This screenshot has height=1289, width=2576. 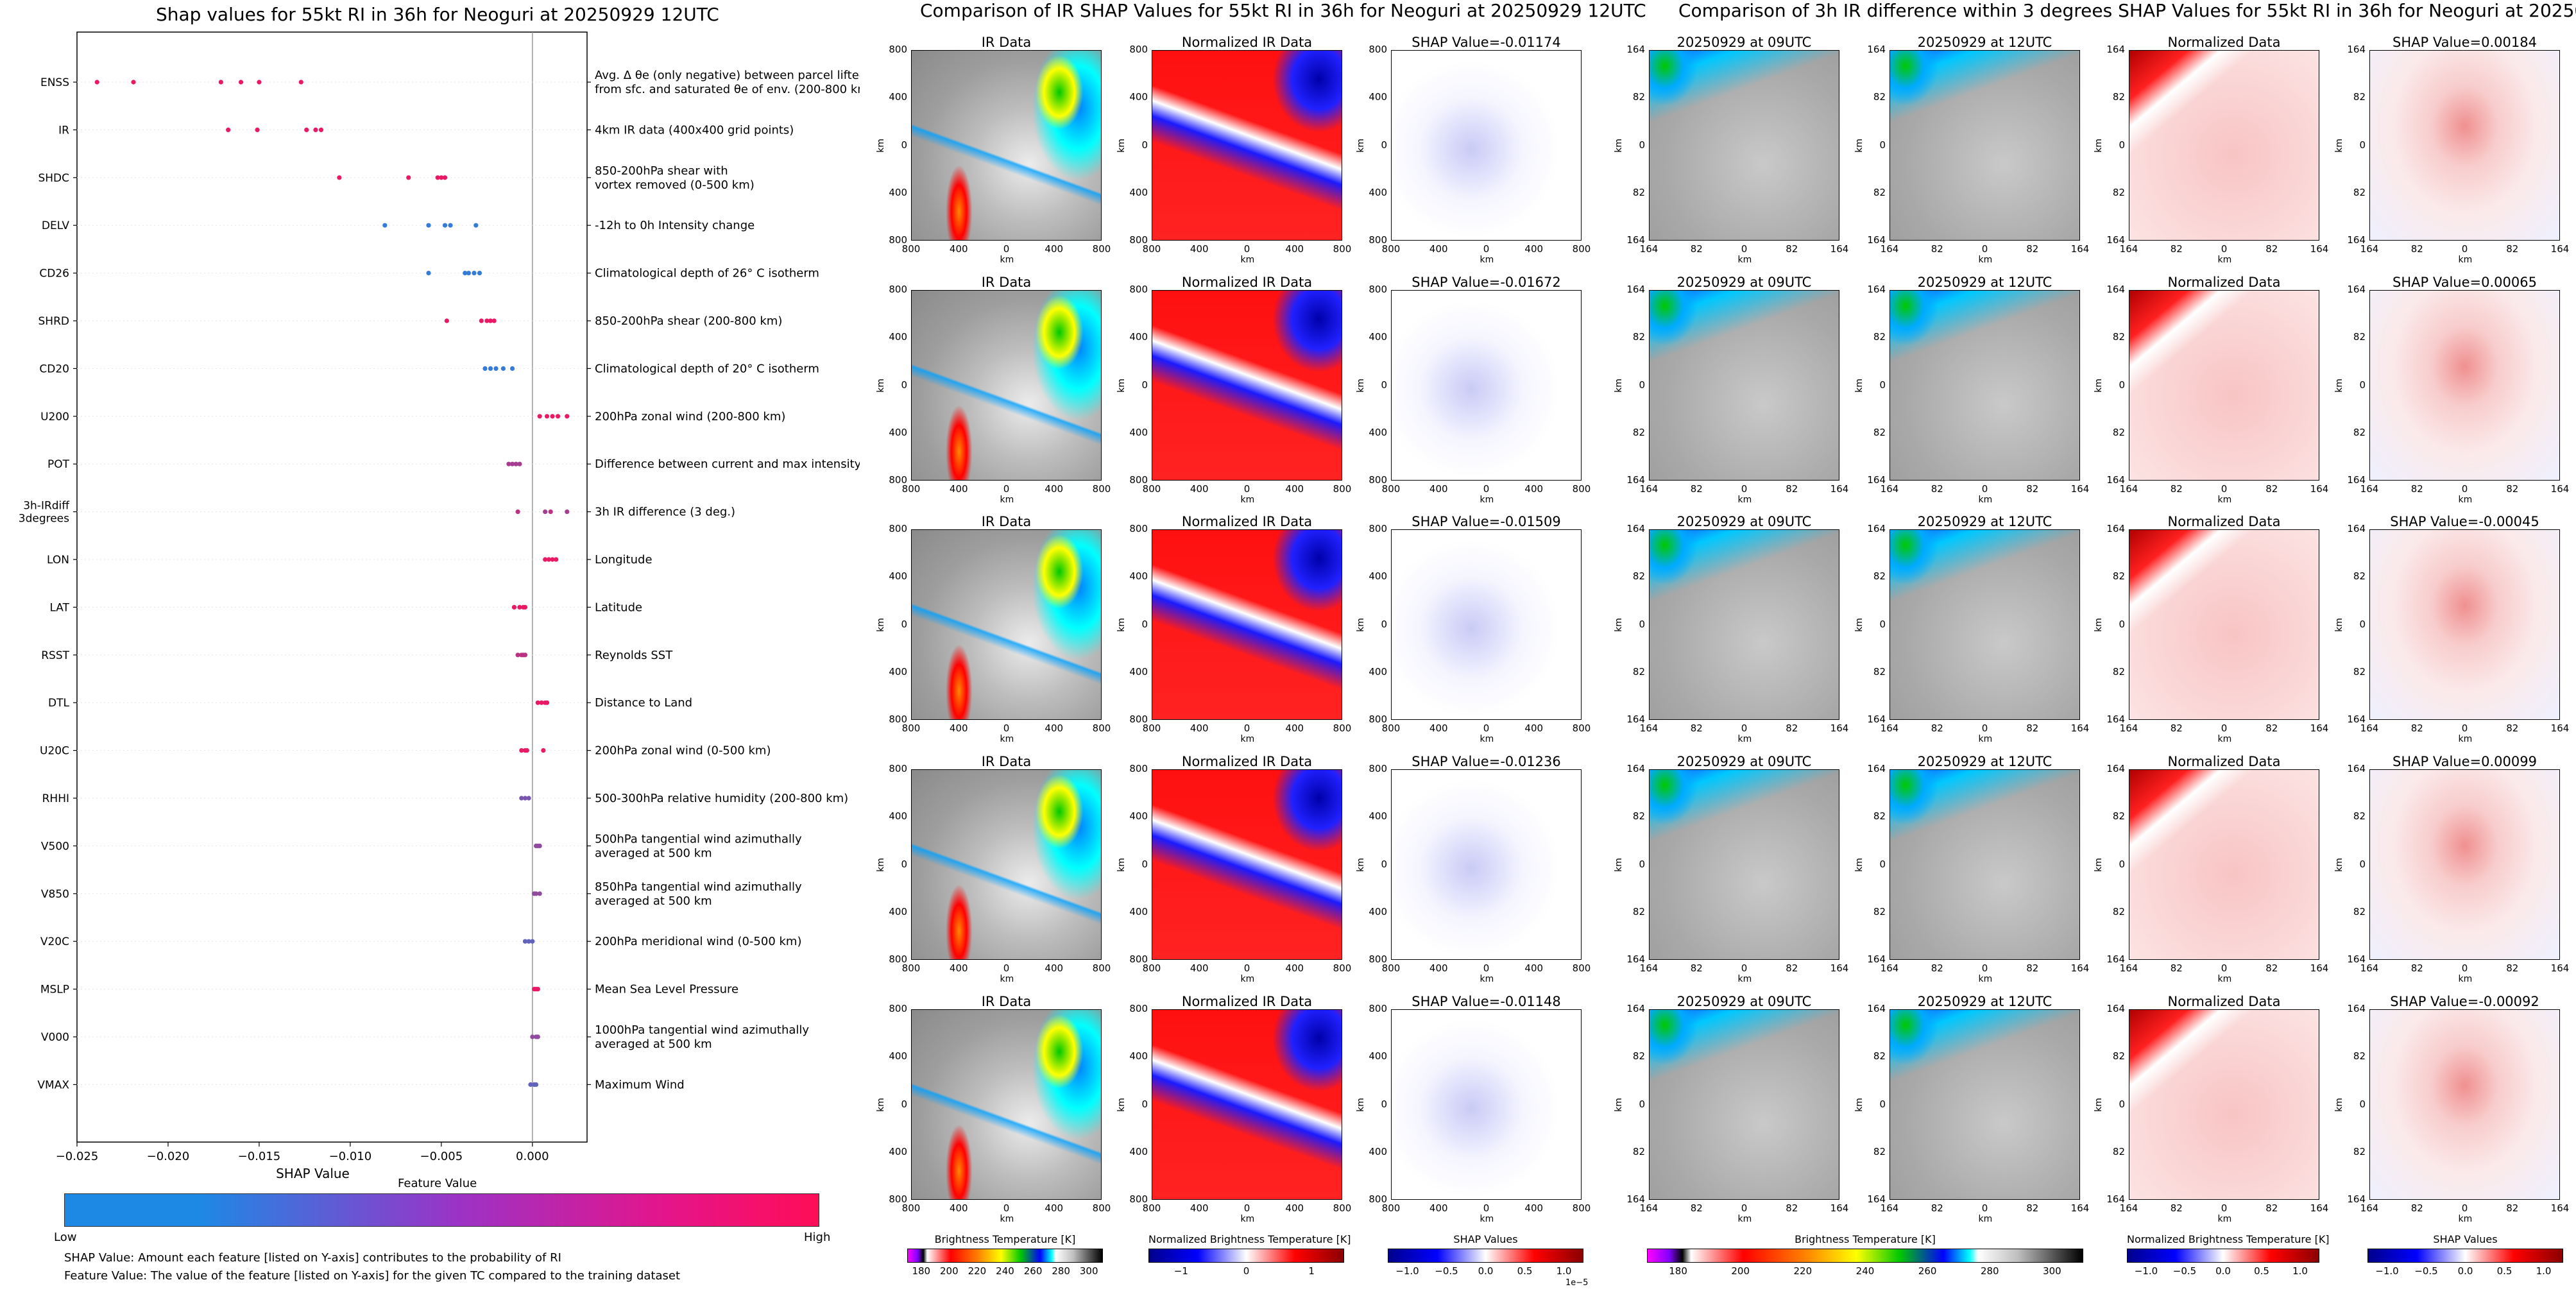 I want to click on feature-code-label: V000, so click(x=55, y=1037).